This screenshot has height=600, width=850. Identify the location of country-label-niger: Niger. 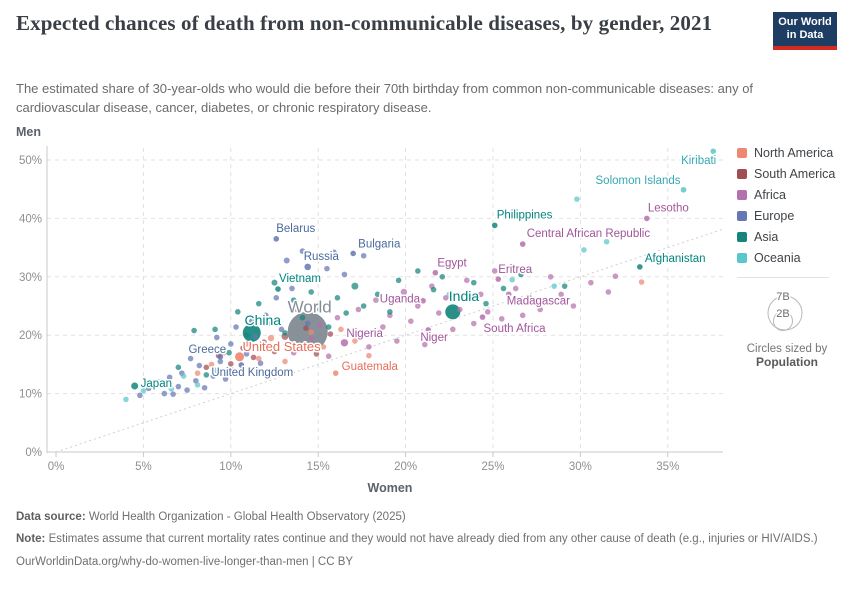
(434, 337).